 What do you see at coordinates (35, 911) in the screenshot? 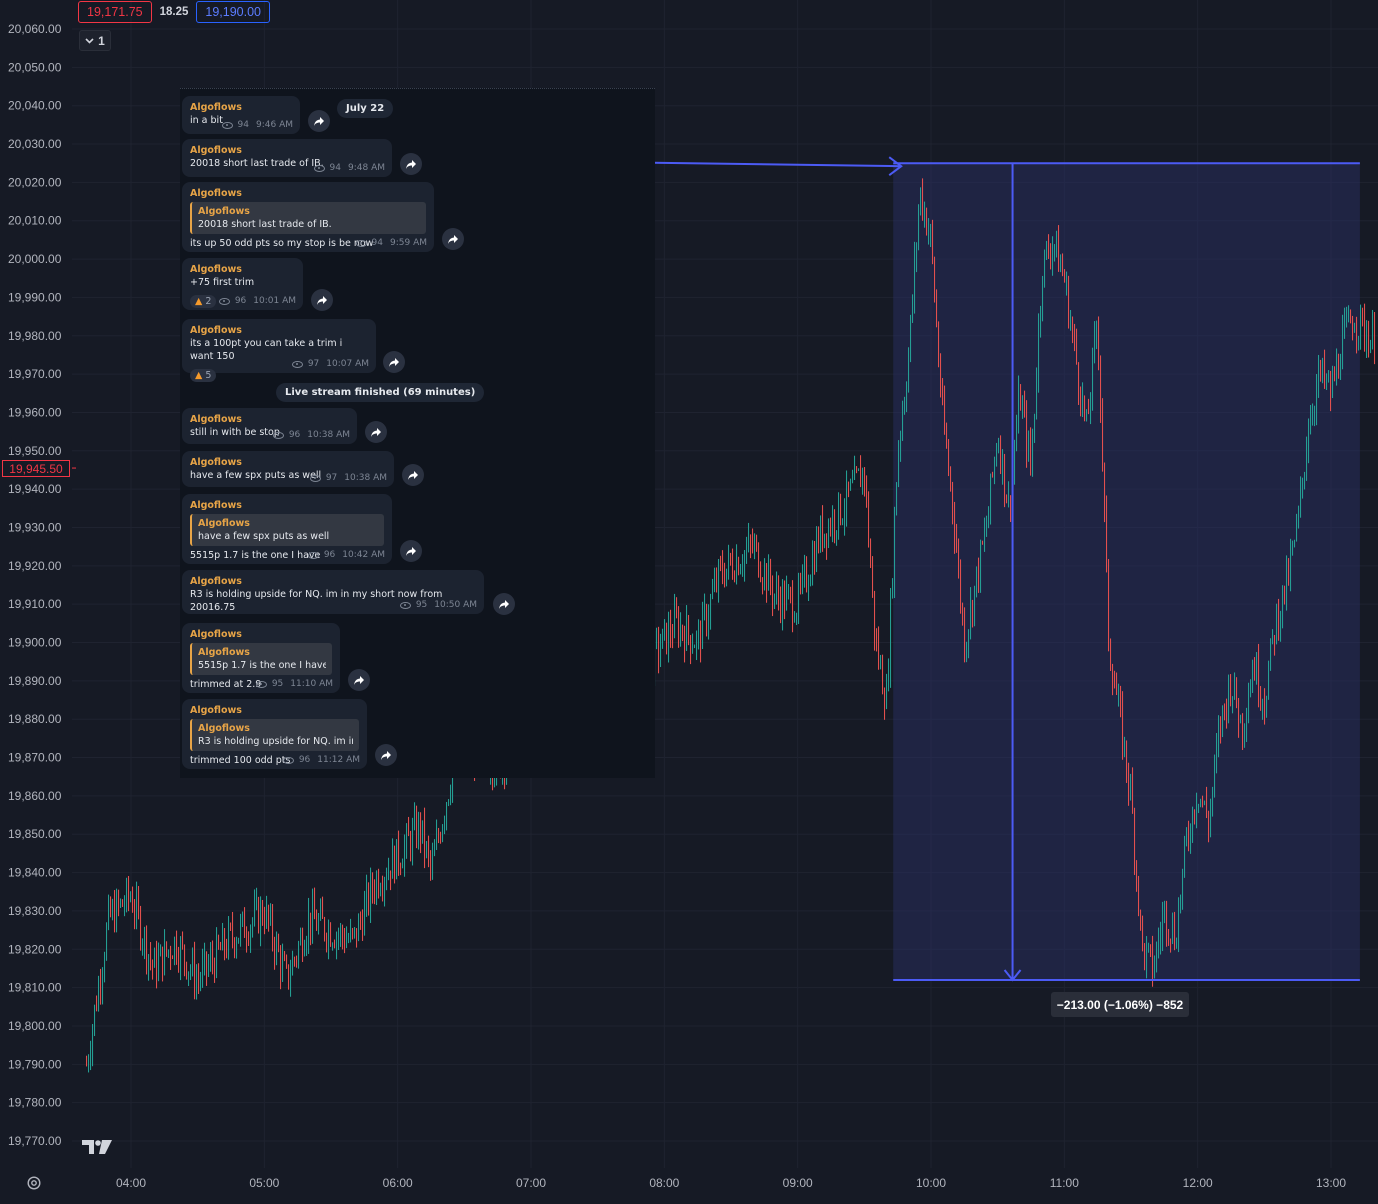
I see `y-tick-label: 19,830.00` at bounding box center [35, 911].